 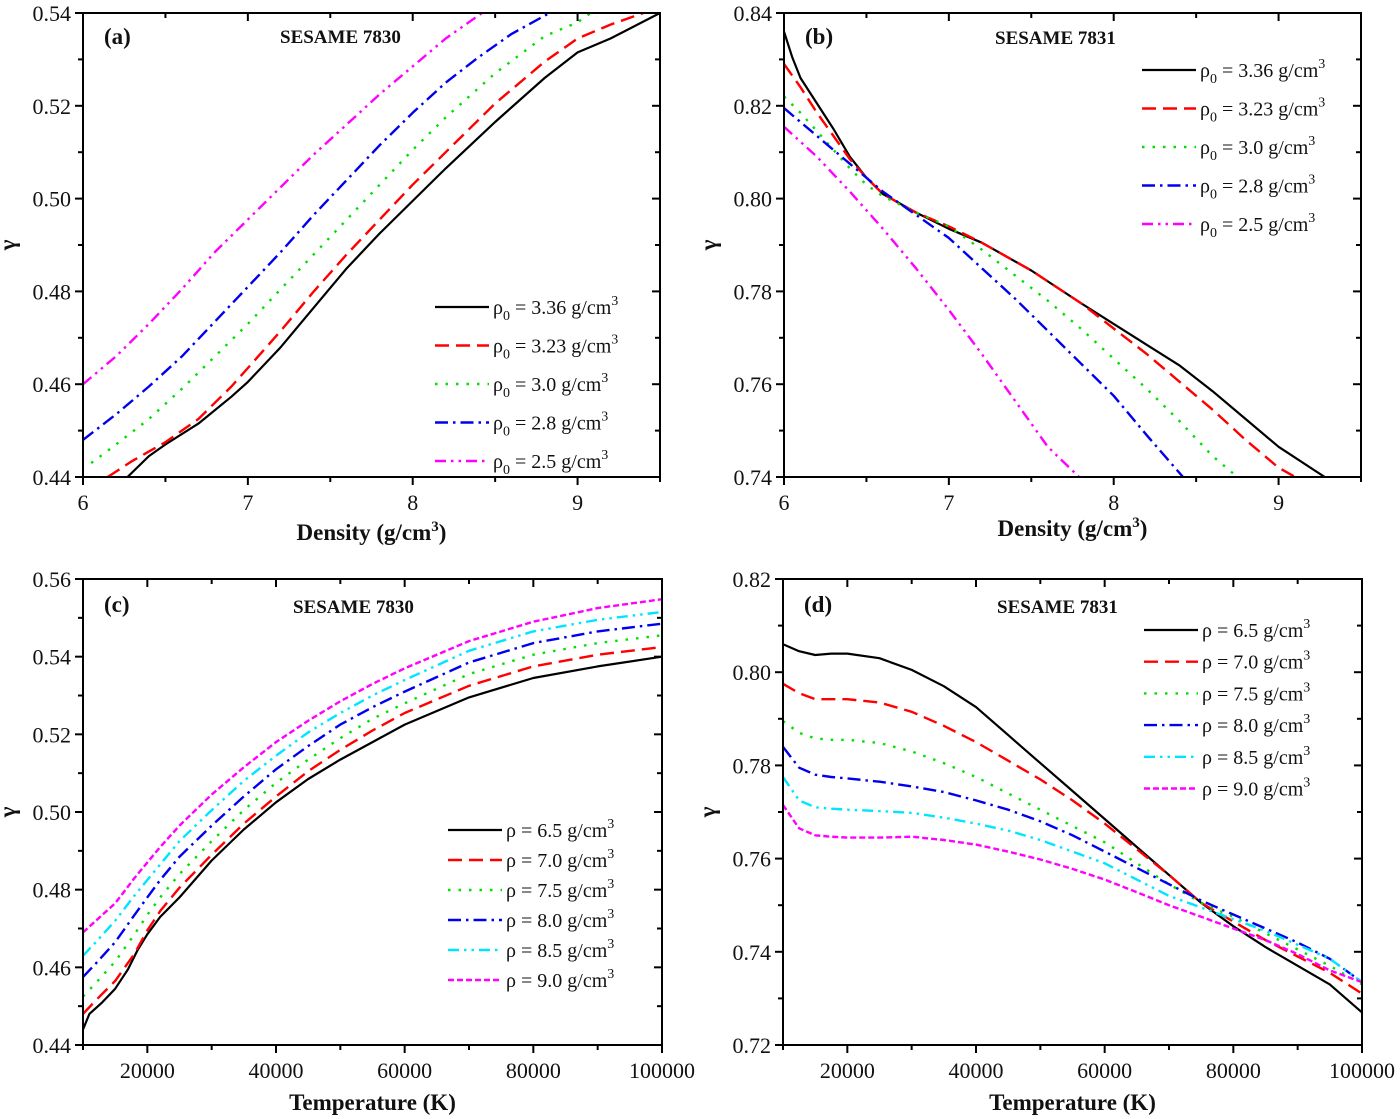 What do you see at coordinates (752, 1045) in the screenshot?
I see `y-tick-label: 0.72` at bounding box center [752, 1045].